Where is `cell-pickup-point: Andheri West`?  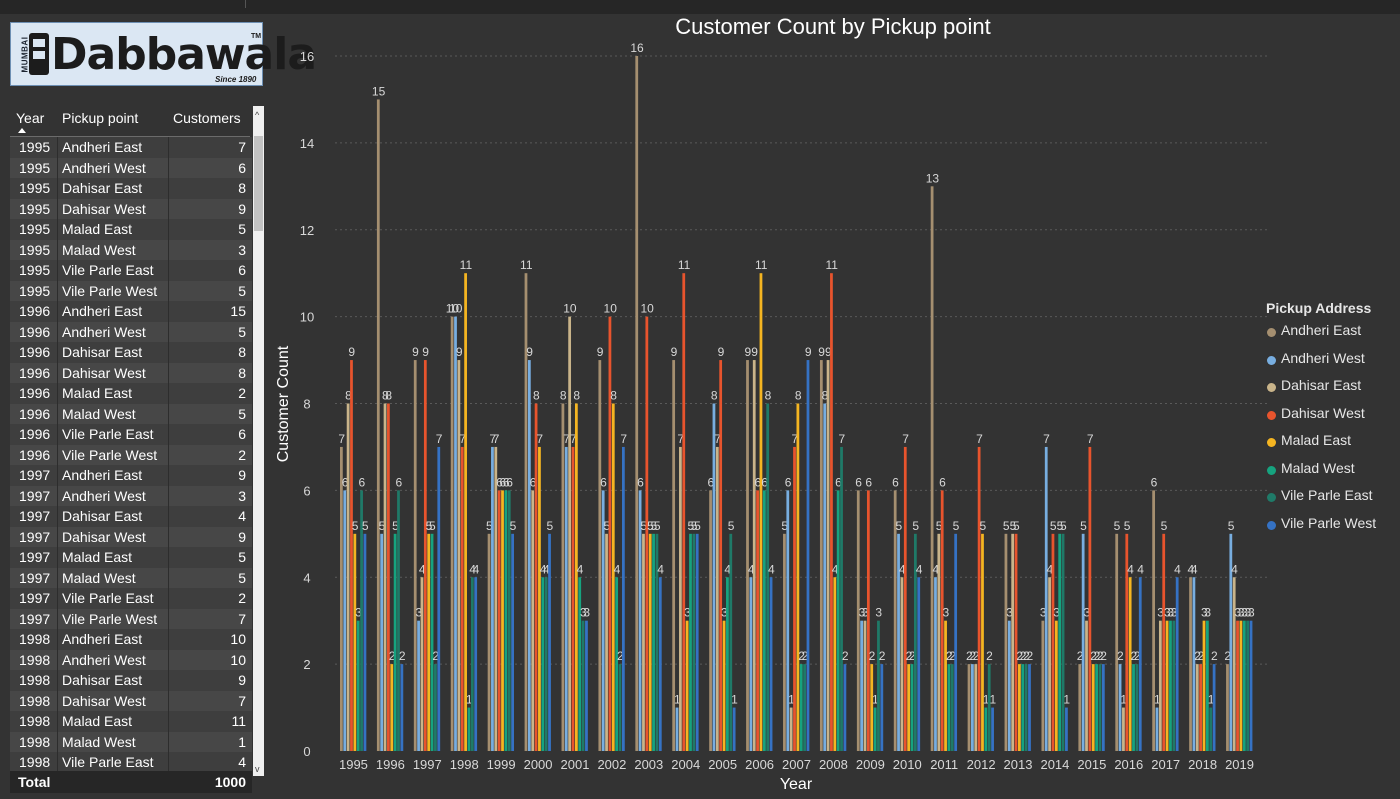 cell-pickup-point: Andheri West is located at coordinates (104, 495).